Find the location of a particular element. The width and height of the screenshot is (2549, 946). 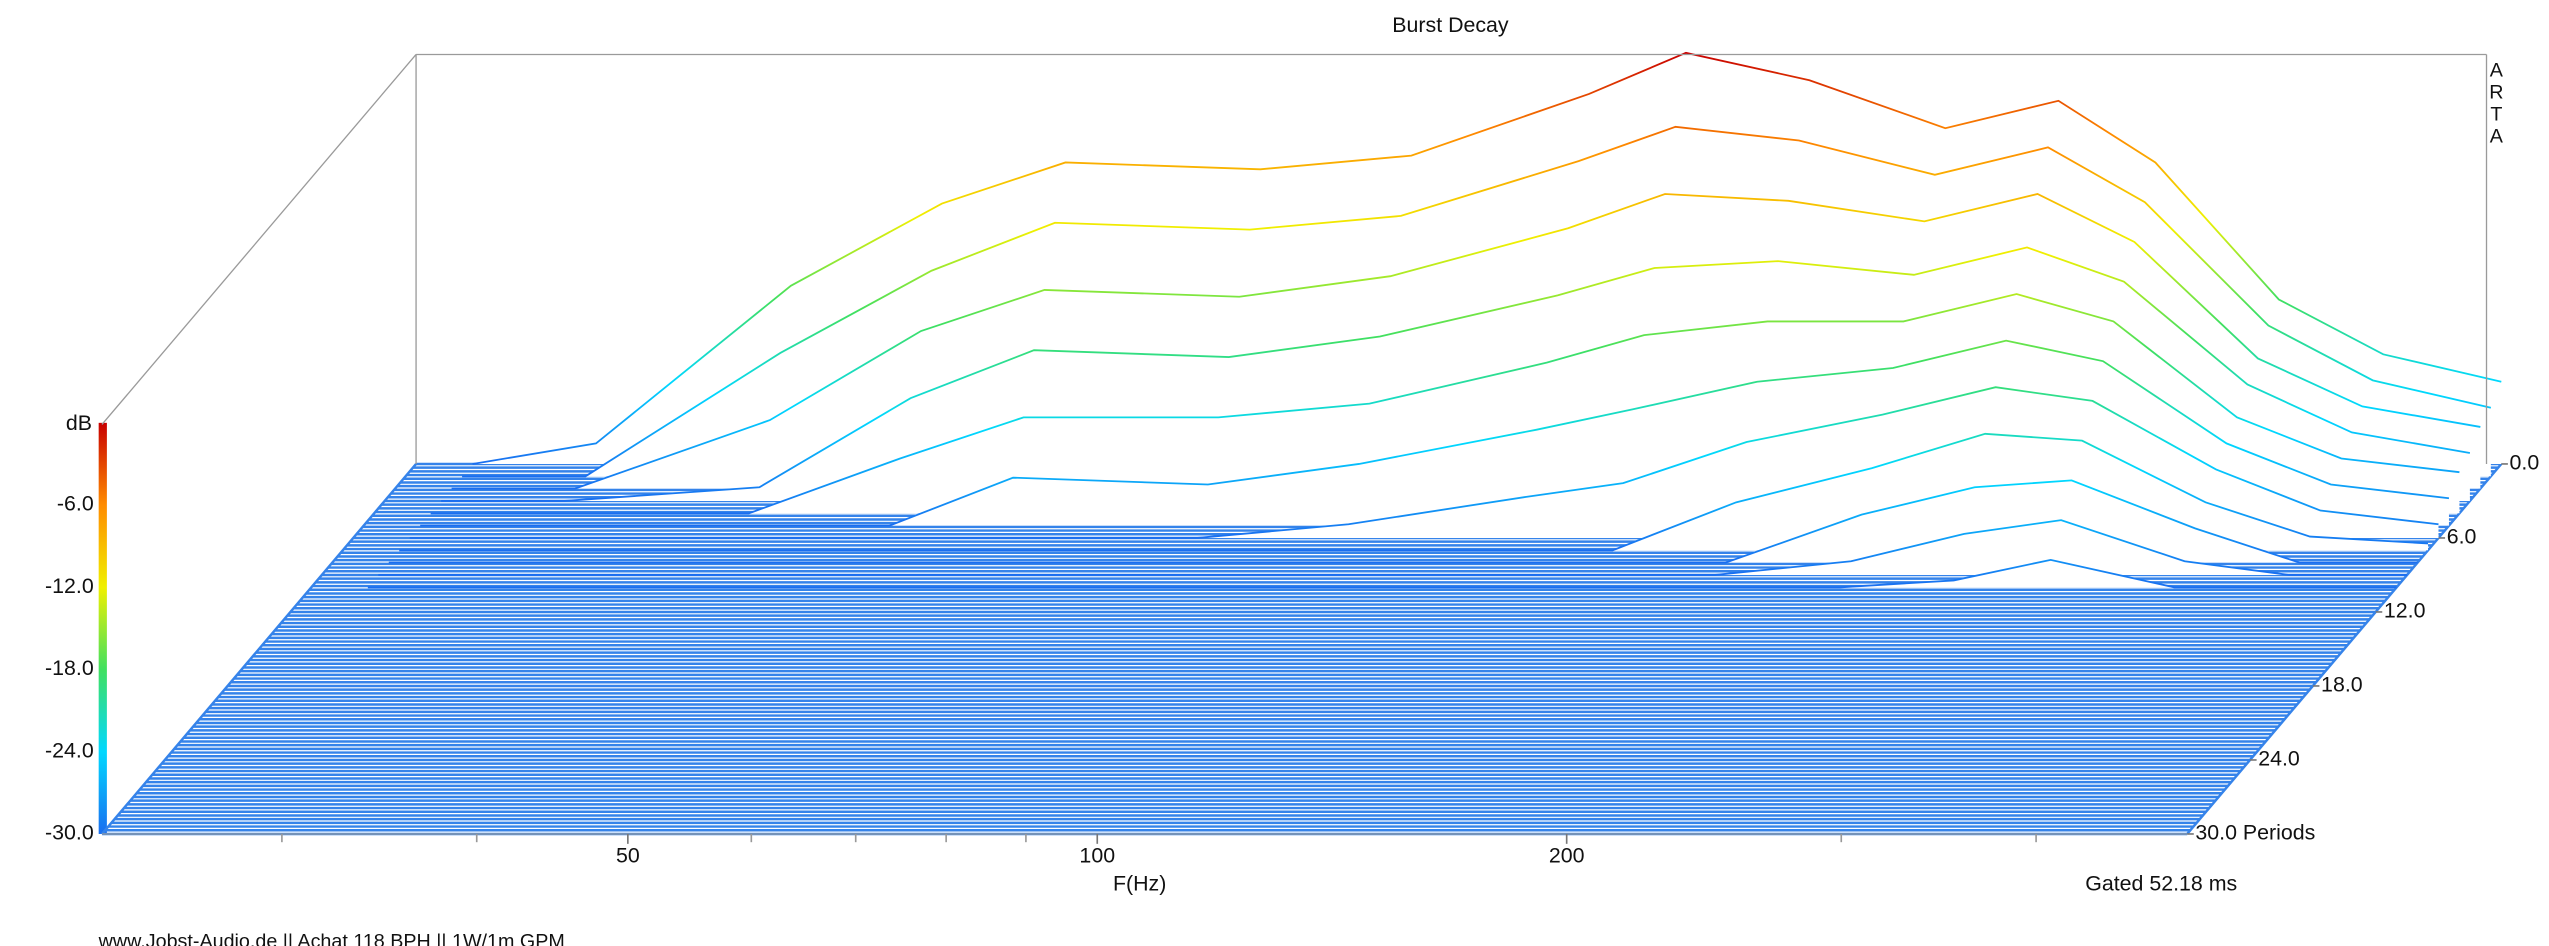

x-axis-label: F(Hz) is located at coordinates (1139, 884).